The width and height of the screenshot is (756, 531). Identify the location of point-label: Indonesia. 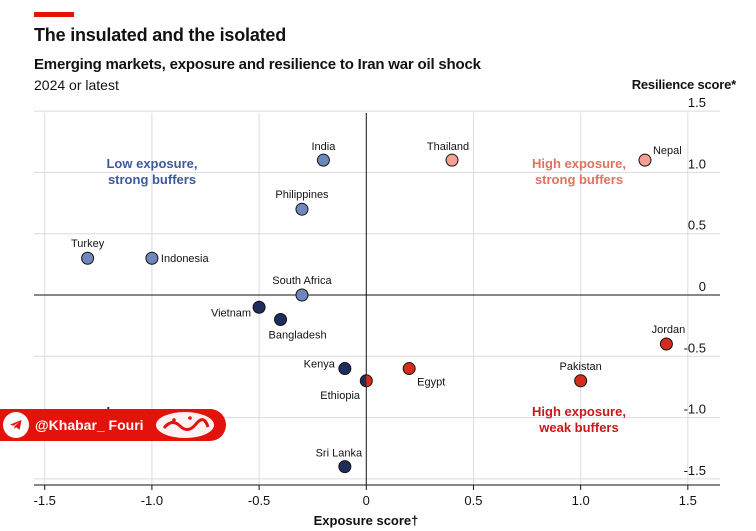
(185, 259).